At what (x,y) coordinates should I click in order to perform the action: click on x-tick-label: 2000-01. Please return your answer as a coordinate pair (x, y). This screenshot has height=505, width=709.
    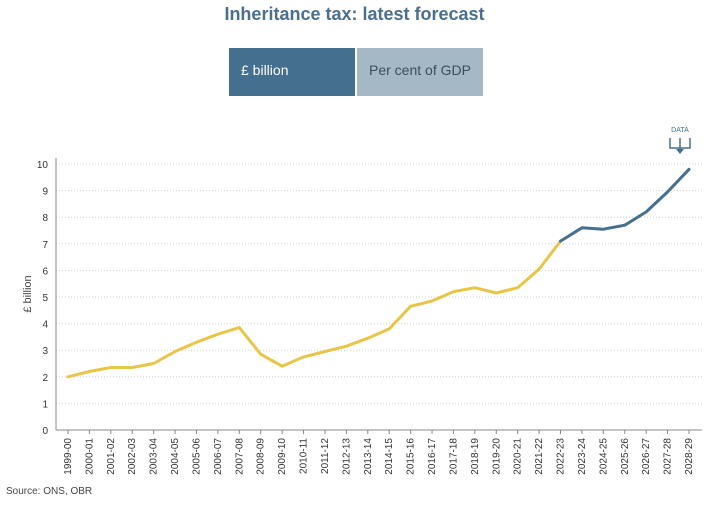
    Looking at the image, I should click on (89, 456).